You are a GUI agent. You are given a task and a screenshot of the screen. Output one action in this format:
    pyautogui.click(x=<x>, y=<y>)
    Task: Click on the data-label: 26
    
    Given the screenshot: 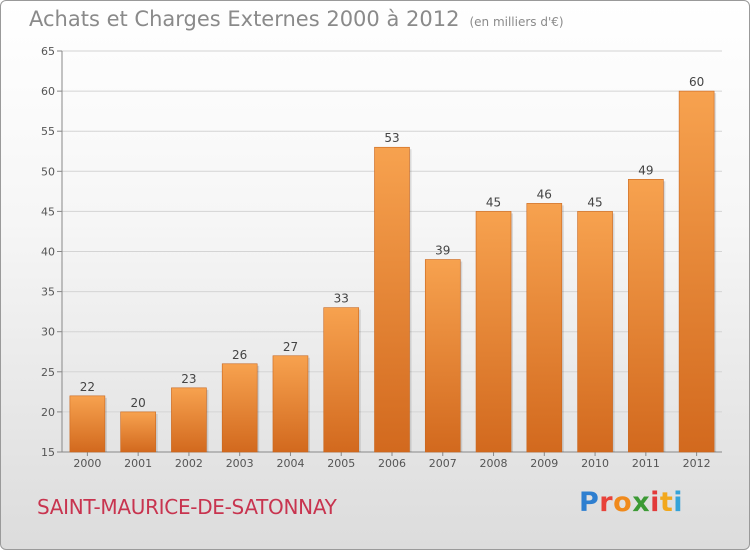 What is the action you would take?
    pyautogui.click(x=239, y=355)
    